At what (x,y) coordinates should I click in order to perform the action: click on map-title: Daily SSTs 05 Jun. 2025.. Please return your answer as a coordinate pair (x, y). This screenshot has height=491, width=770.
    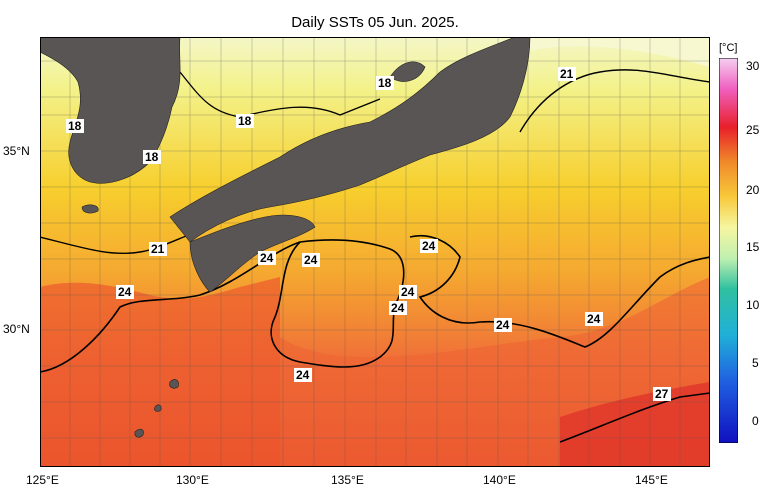
    Looking at the image, I should click on (375, 22).